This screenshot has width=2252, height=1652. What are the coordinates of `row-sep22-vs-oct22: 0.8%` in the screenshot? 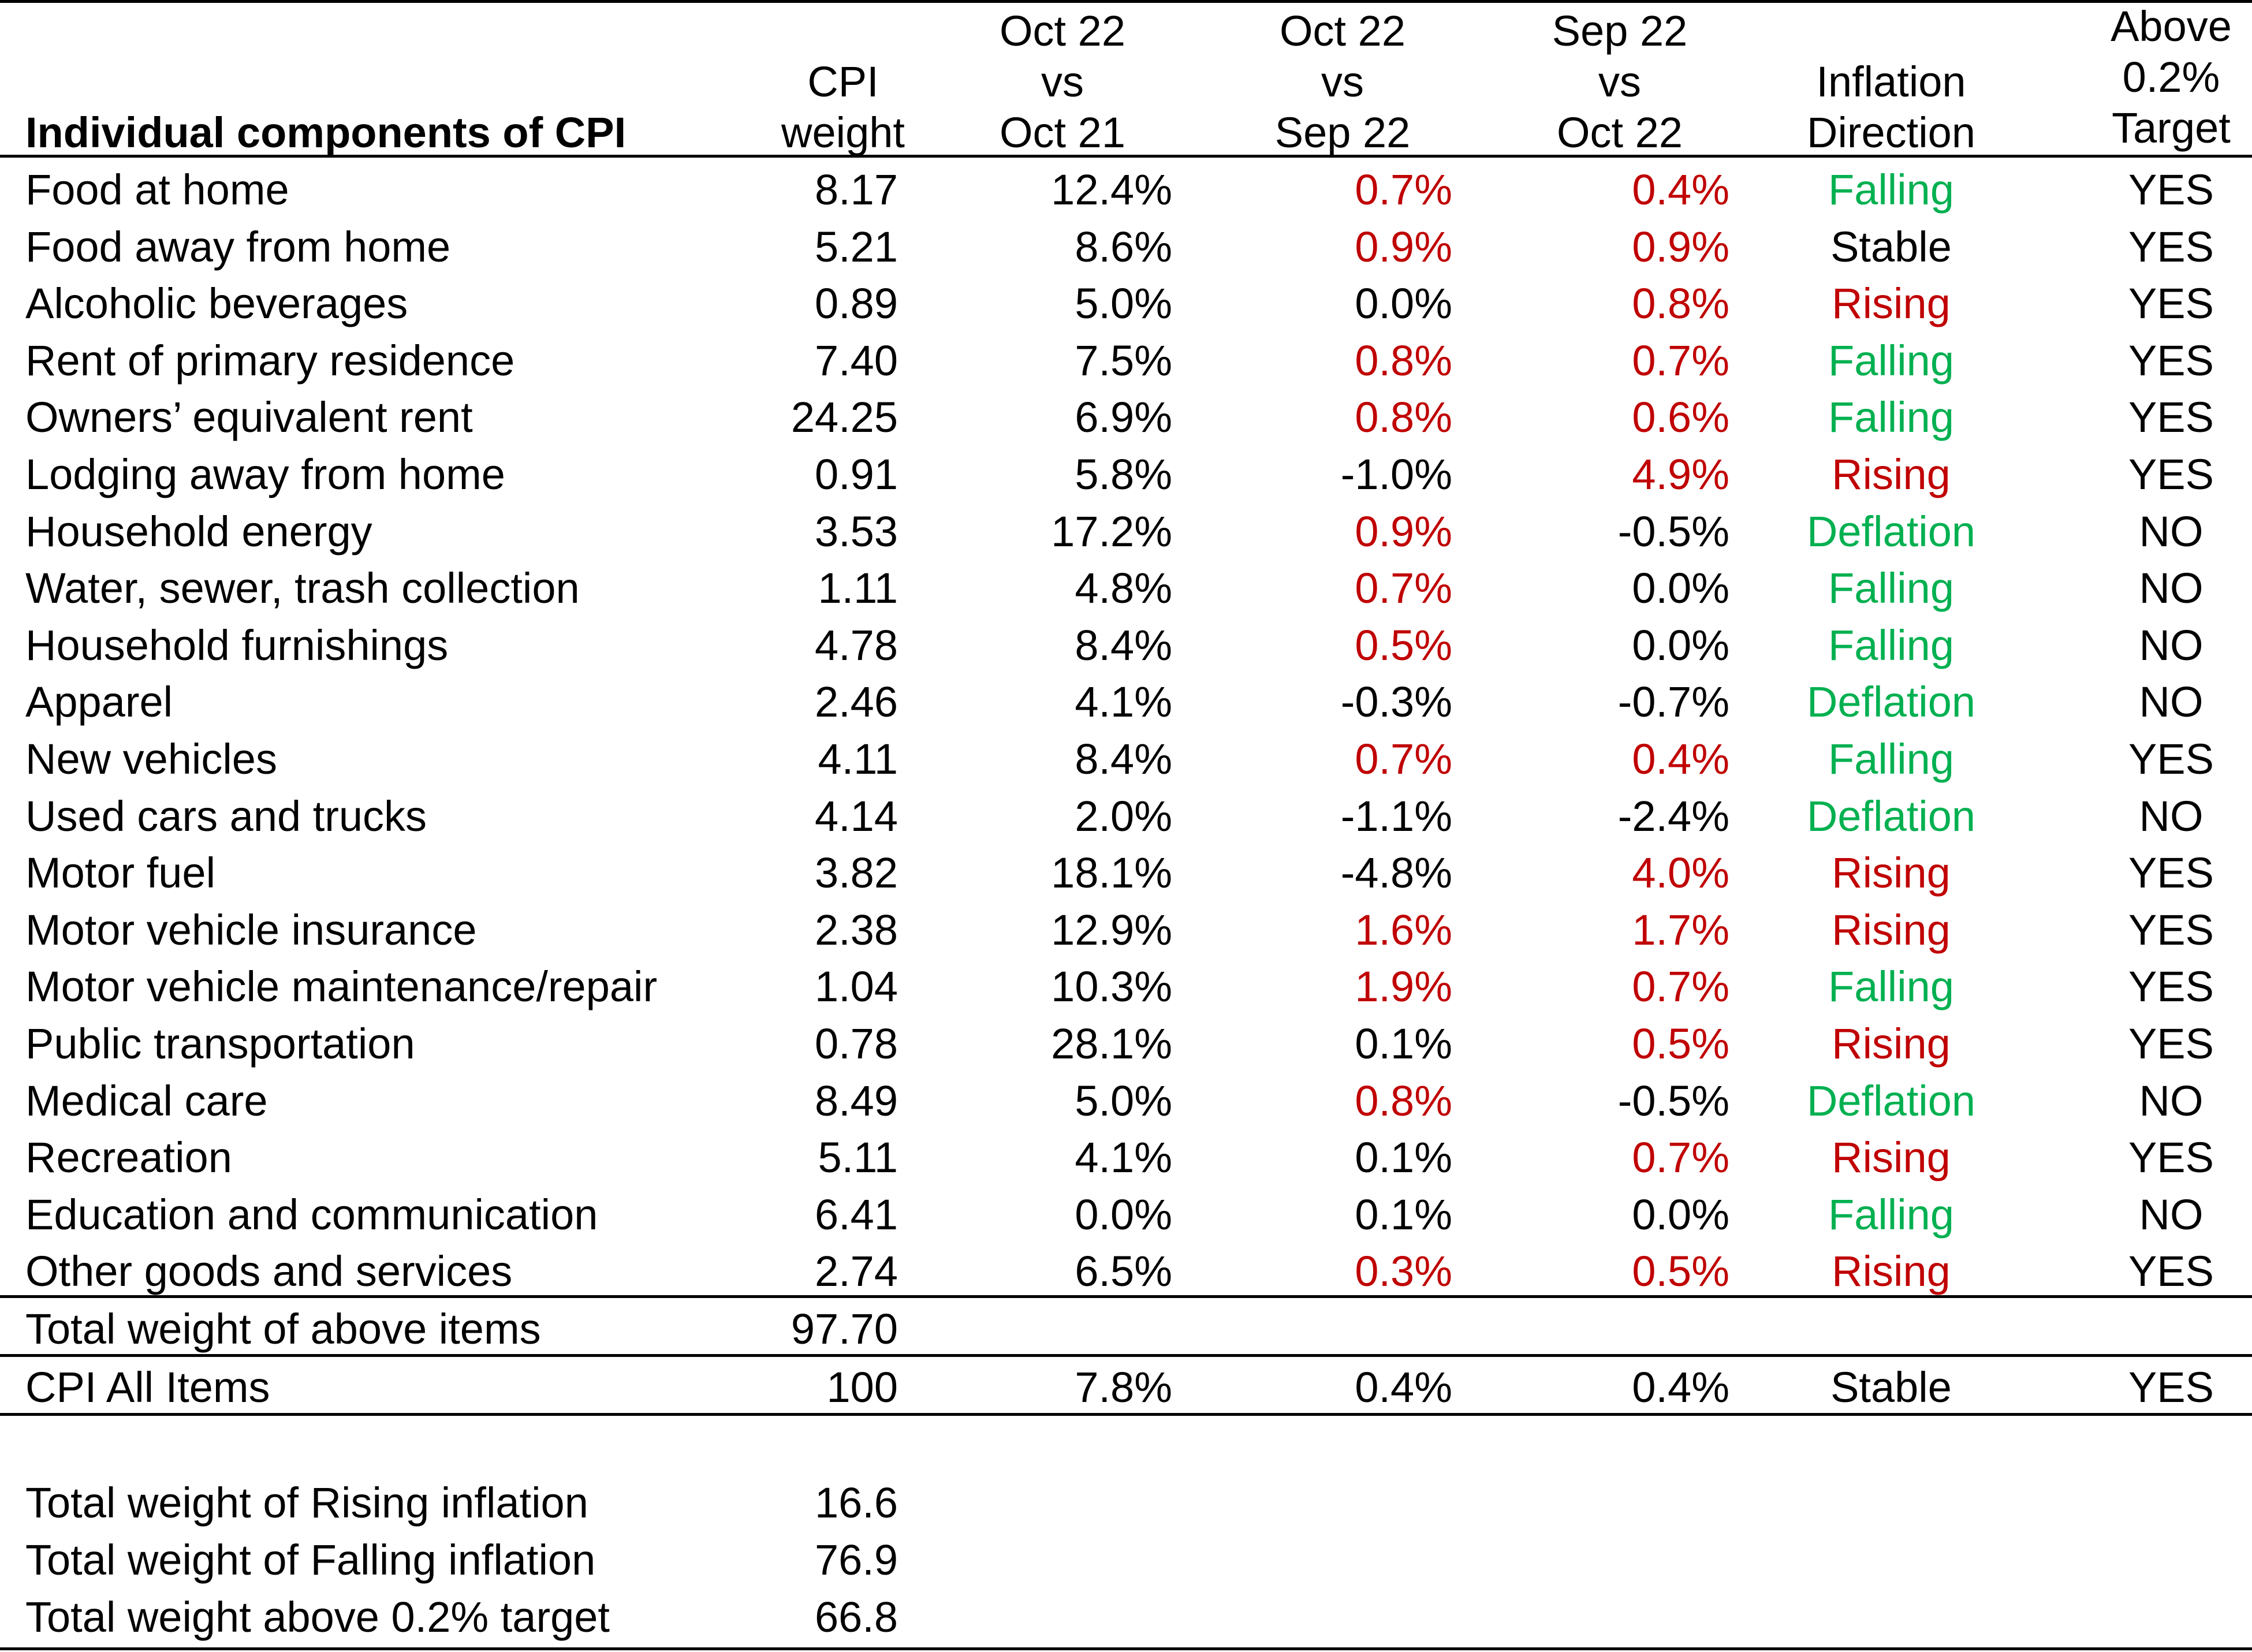 It's located at (1680, 303).